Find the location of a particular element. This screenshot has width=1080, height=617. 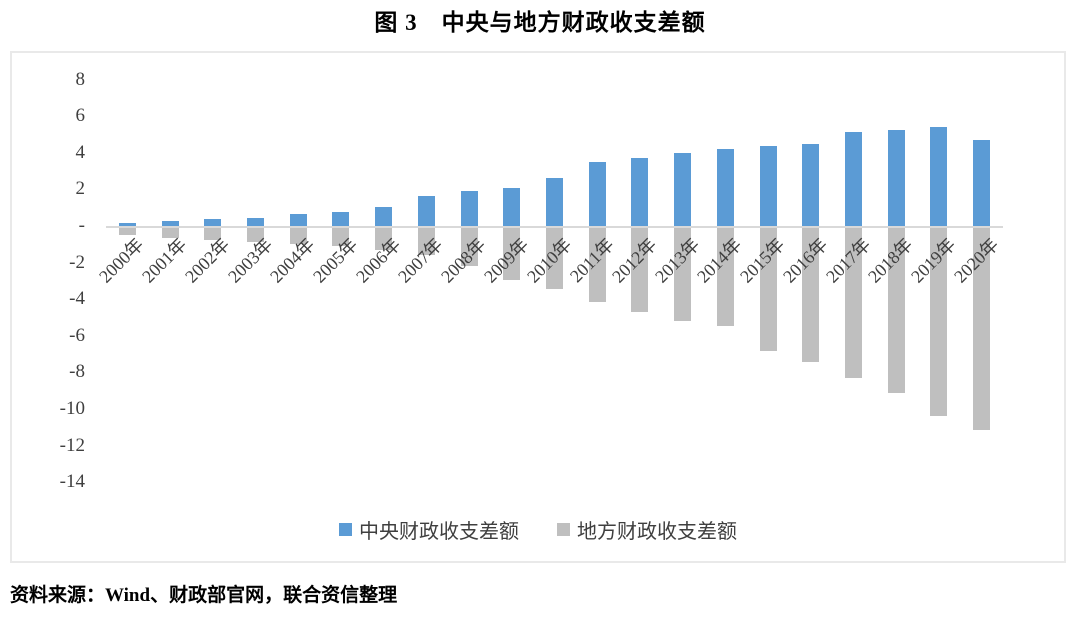

y-tick-label: -8 is located at coordinates (77, 372).